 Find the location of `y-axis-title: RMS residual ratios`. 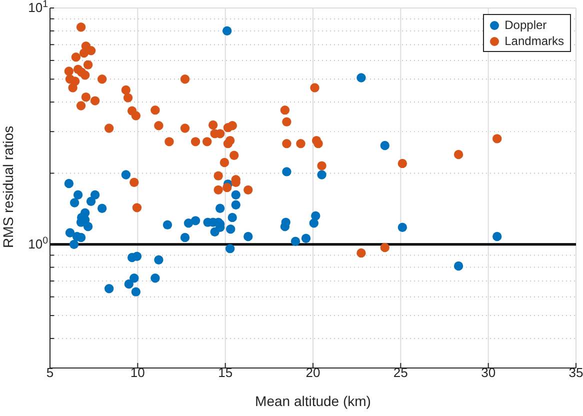

y-axis-title: RMS residual ratios is located at coordinates (8, 187).